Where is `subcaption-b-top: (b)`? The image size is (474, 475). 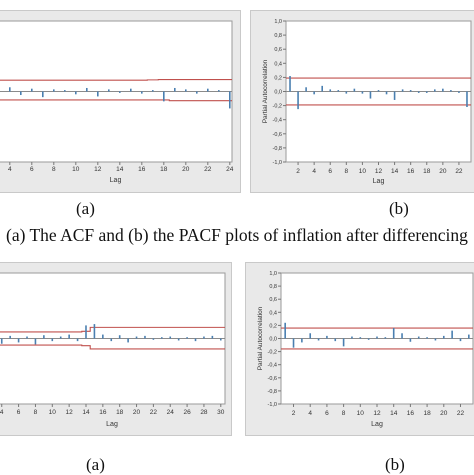 subcaption-b-top: (b) is located at coordinates (399, 208).